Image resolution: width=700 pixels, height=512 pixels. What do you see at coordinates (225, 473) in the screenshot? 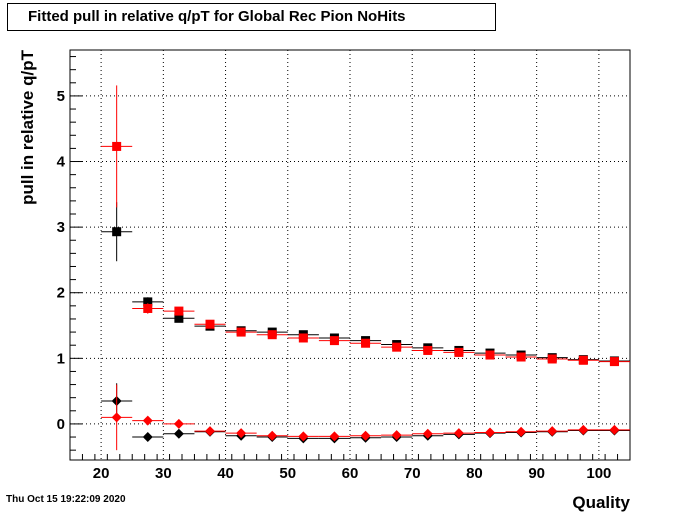
I see `x-tick-label: 40` at bounding box center [225, 473].